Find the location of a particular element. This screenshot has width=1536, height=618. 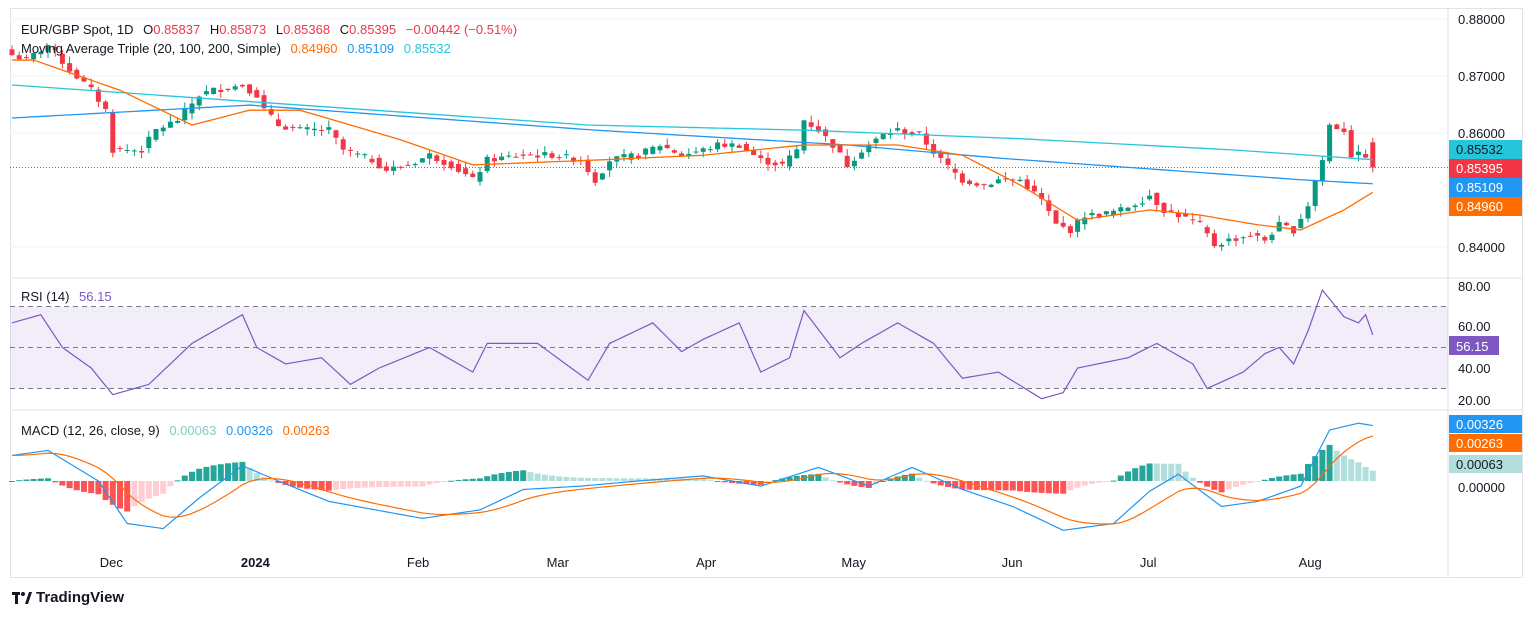

rsi-tick-label: 20.00 is located at coordinates (1474, 400).